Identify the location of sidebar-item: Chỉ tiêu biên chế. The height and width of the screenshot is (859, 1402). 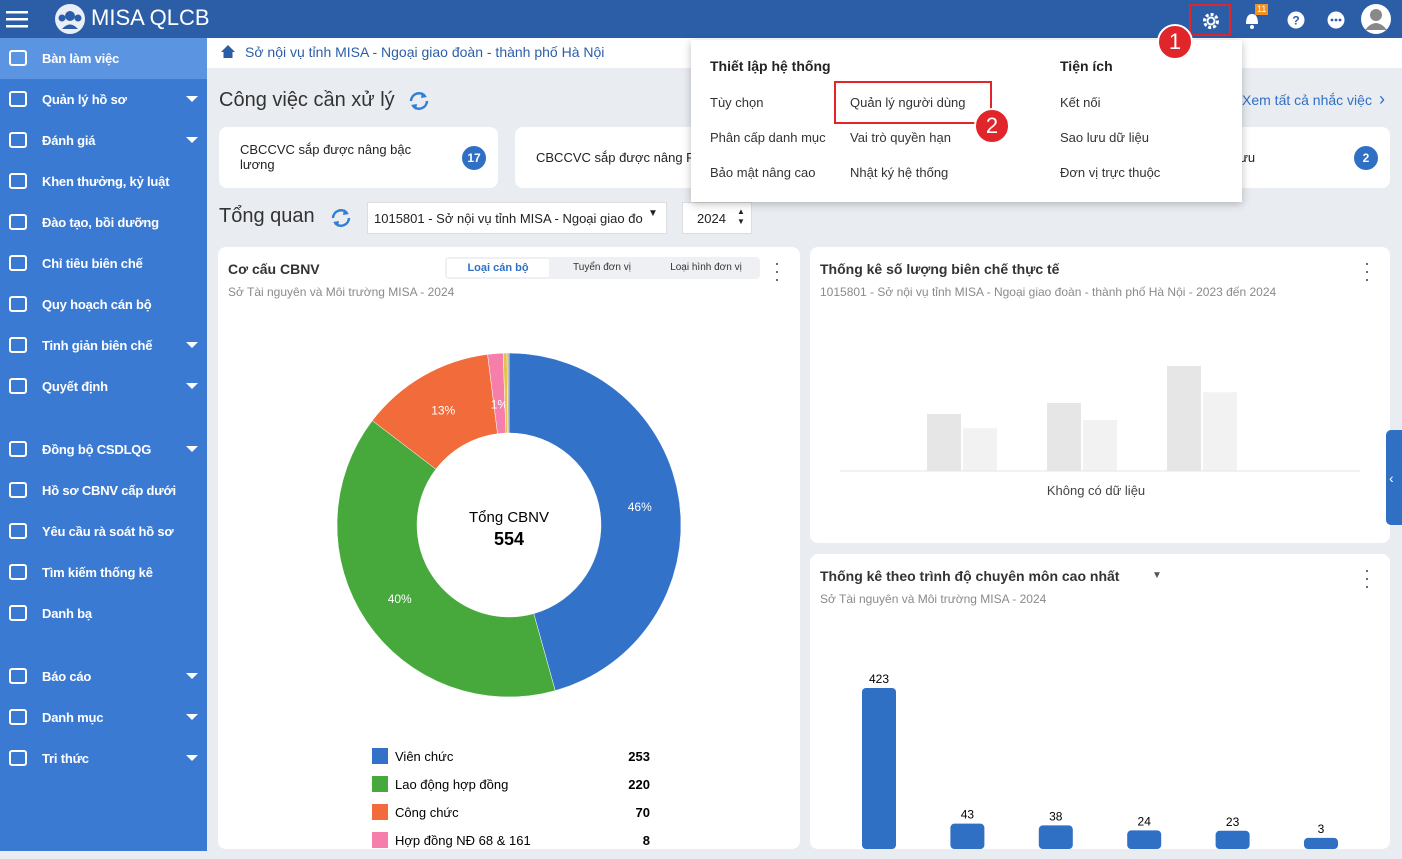
(103, 263).